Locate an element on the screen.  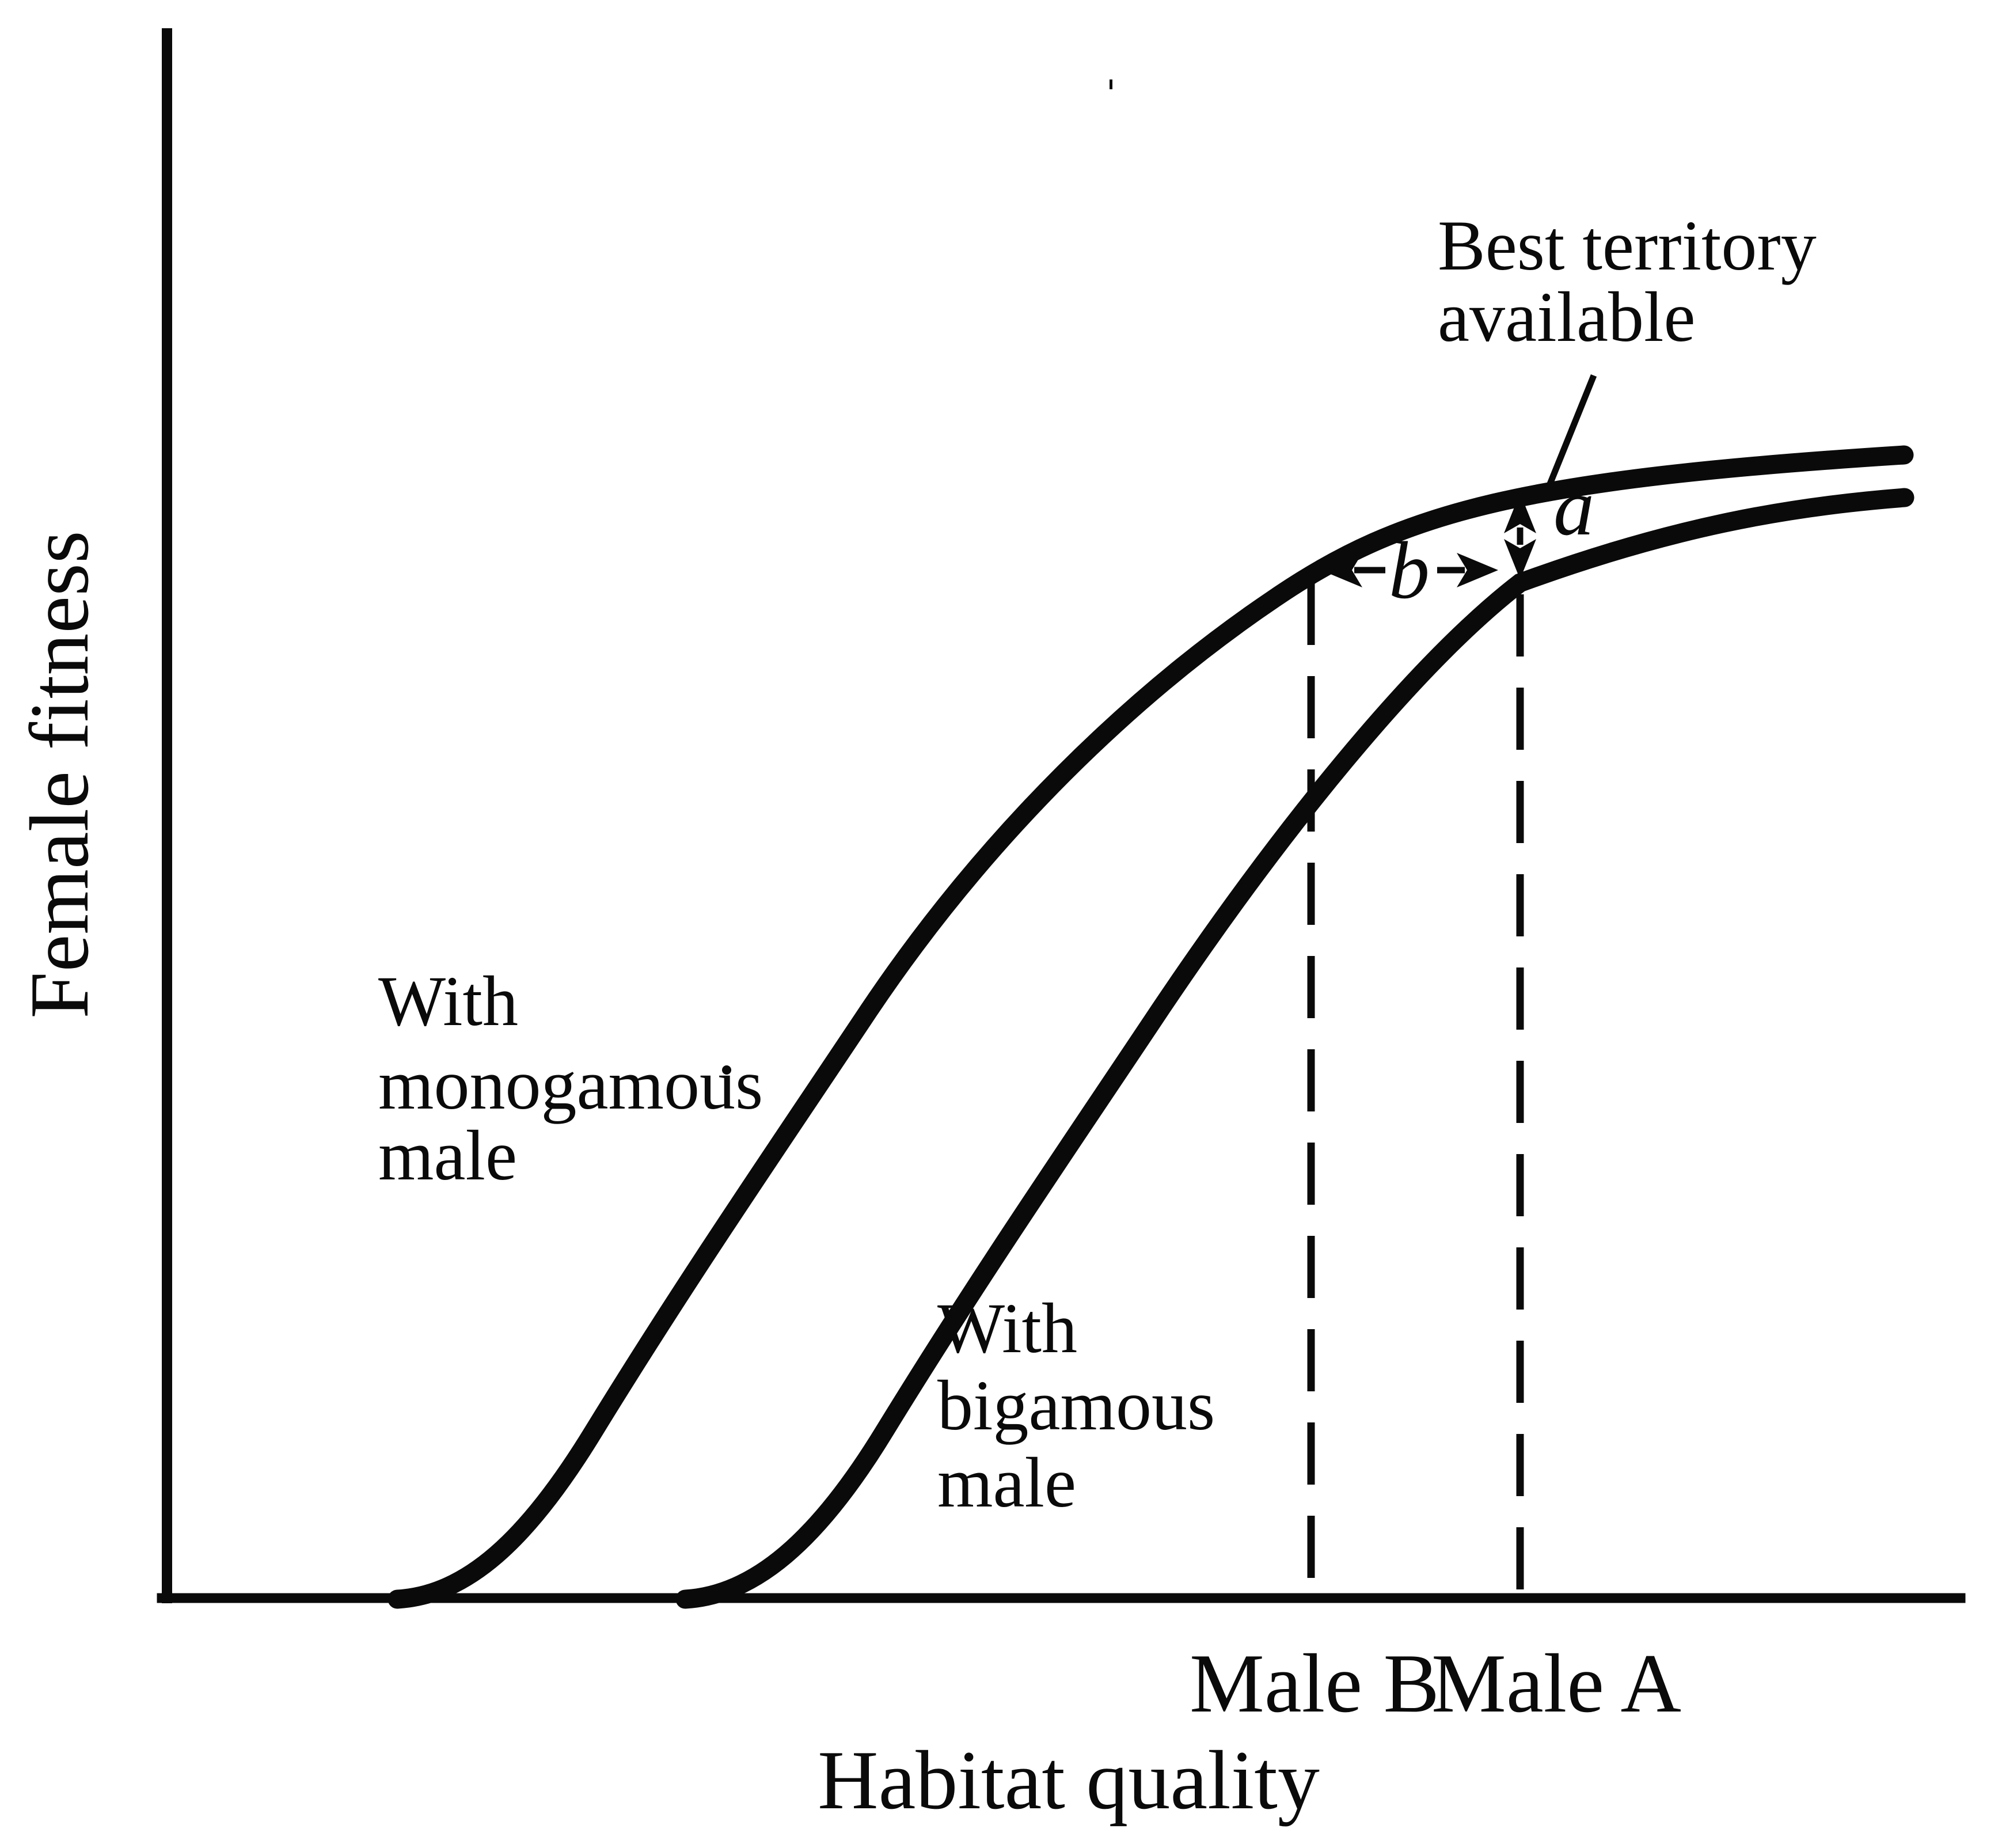
best-territory-callout: Best territory available is located at coordinates (1627, 347).